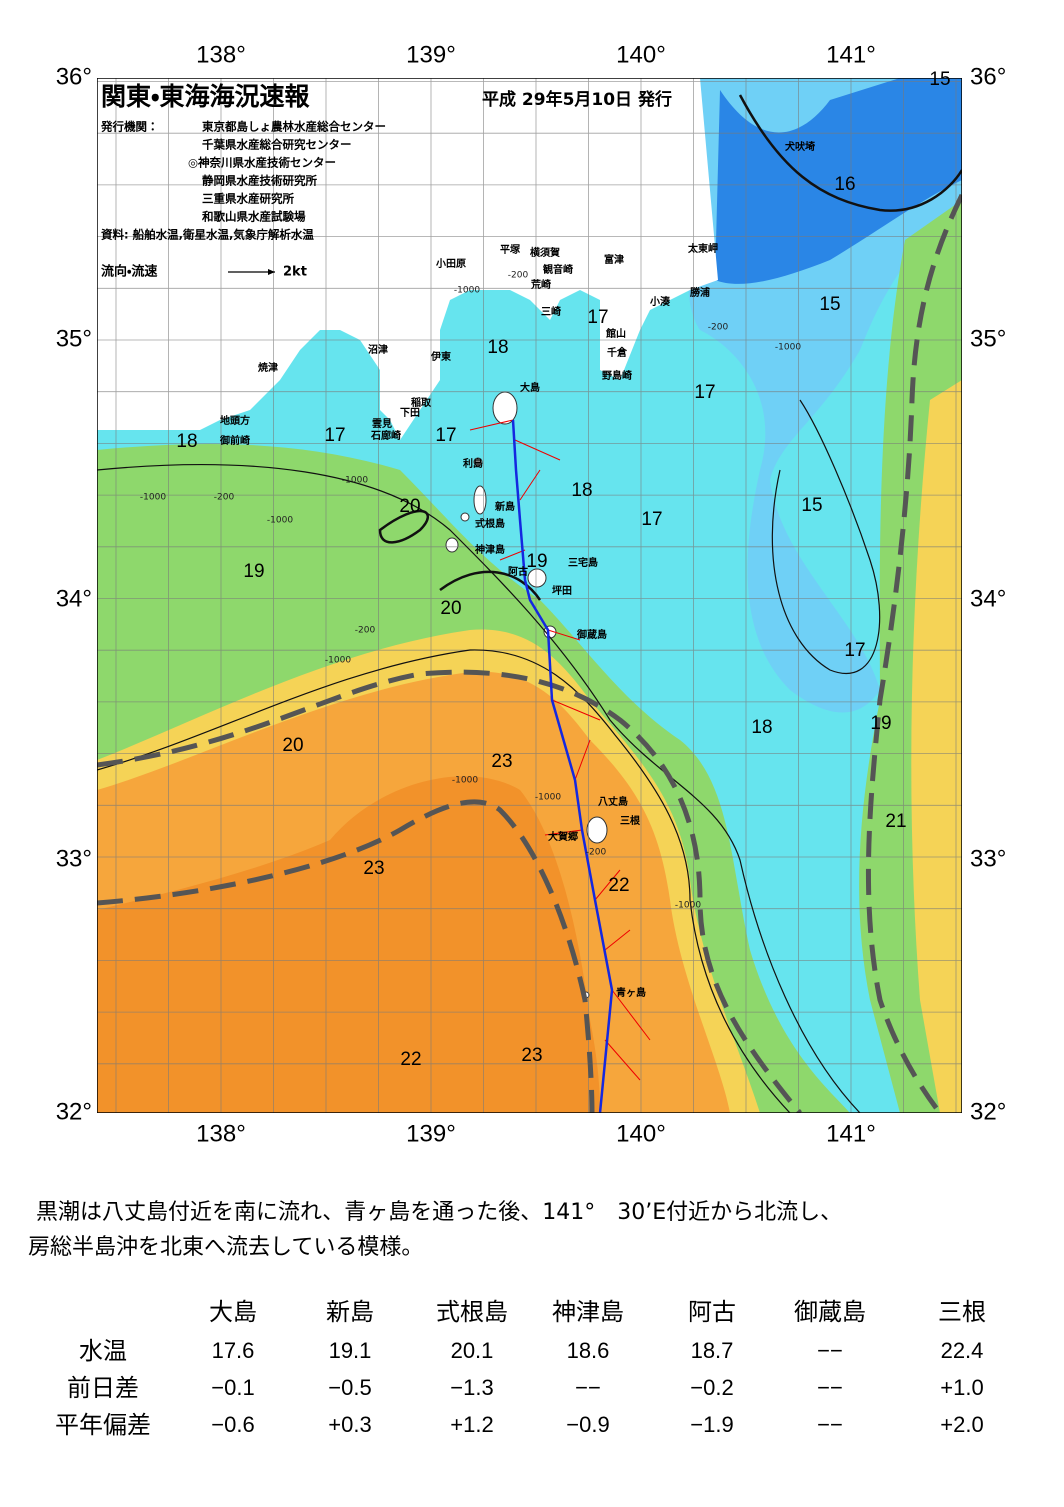 Image resolution: width=1064 pixels, height=1507 pixels. Describe the element at coordinates (583, 562) in the screenshot. I see `place-name: 三宅島` at that location.